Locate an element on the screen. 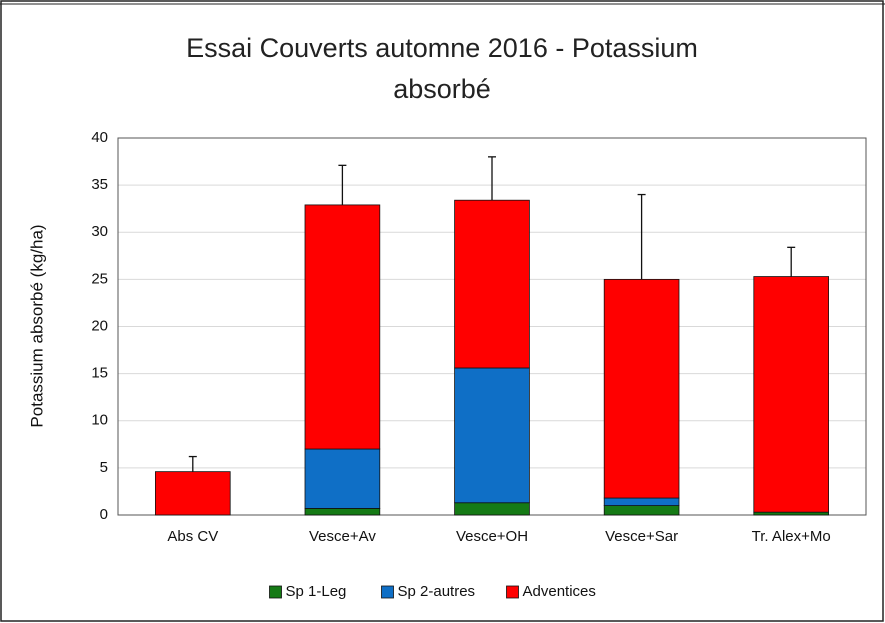 This screenshot has height=623, width=885. legend-label: Adventices is located at coordinates (559, 591).